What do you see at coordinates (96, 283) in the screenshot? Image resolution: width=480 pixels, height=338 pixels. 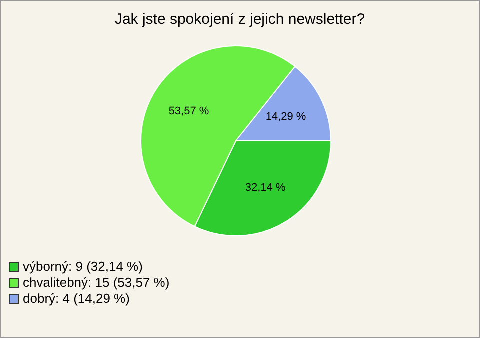 I see `legend-label: chvalitebný: 15 (53,57 %)` at bounding box center [96, 283].